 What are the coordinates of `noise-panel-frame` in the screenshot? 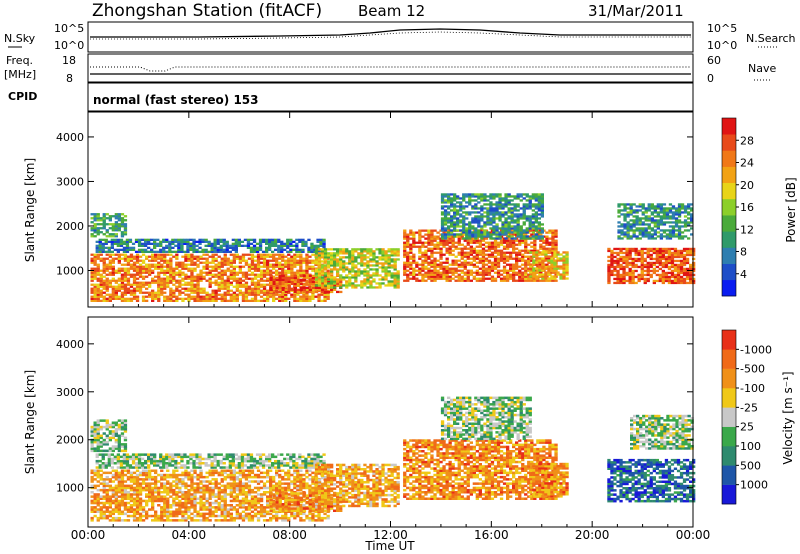 It's located at (390, 37).